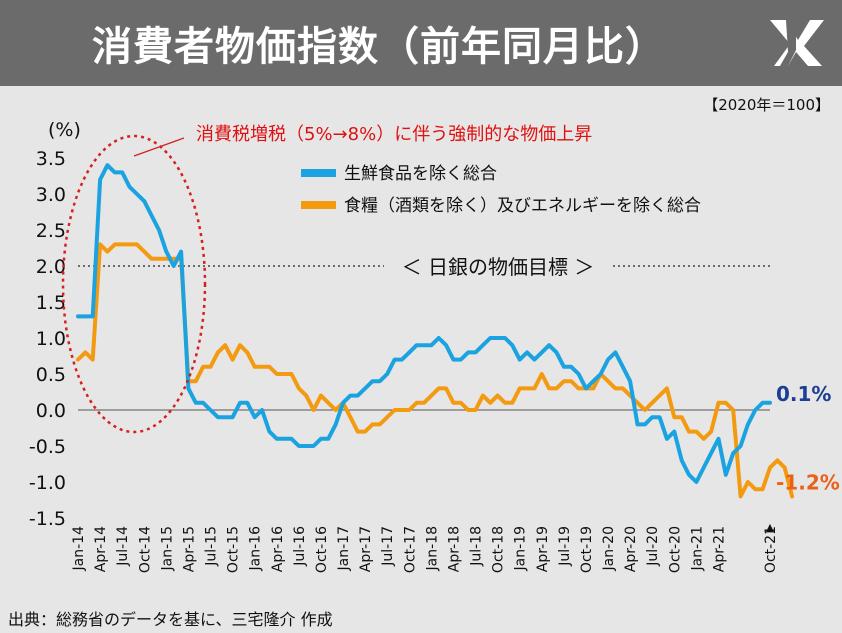 Image resolution: width=842 pixels, height=633 pixels. Describe the element at coordinates (808, 483) in the screenshot. I see `end-label-series-1: -1.2%` at that location.